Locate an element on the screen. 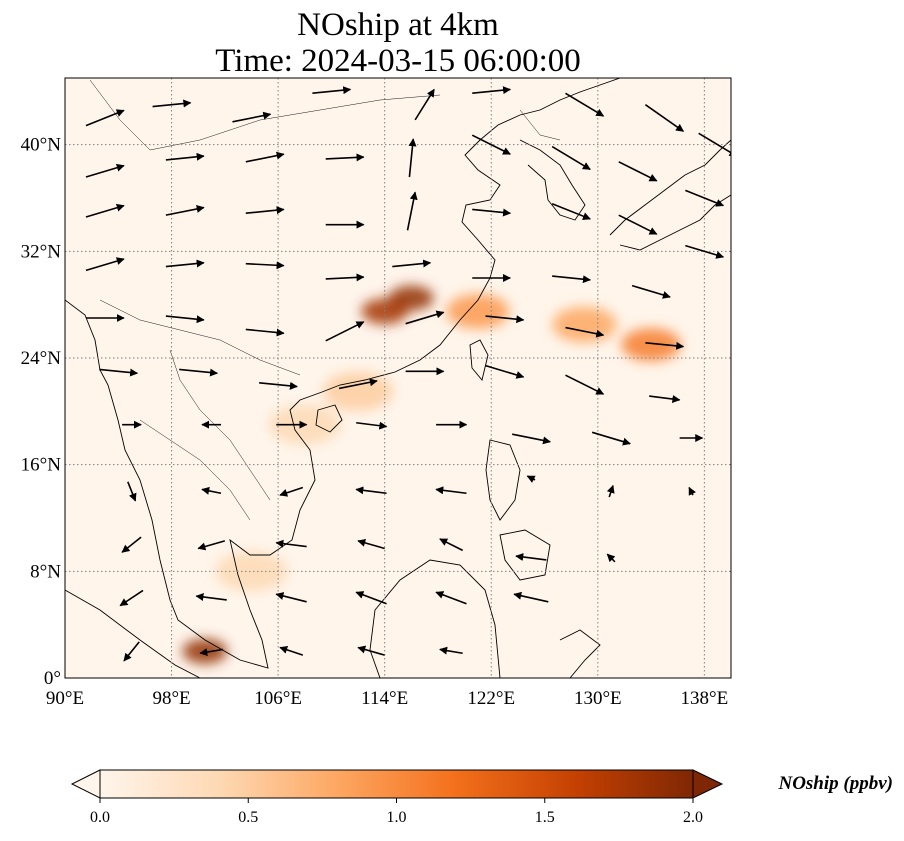 The image size is (904, 841). taiwan-coastline is located at coordinates (479, 360).